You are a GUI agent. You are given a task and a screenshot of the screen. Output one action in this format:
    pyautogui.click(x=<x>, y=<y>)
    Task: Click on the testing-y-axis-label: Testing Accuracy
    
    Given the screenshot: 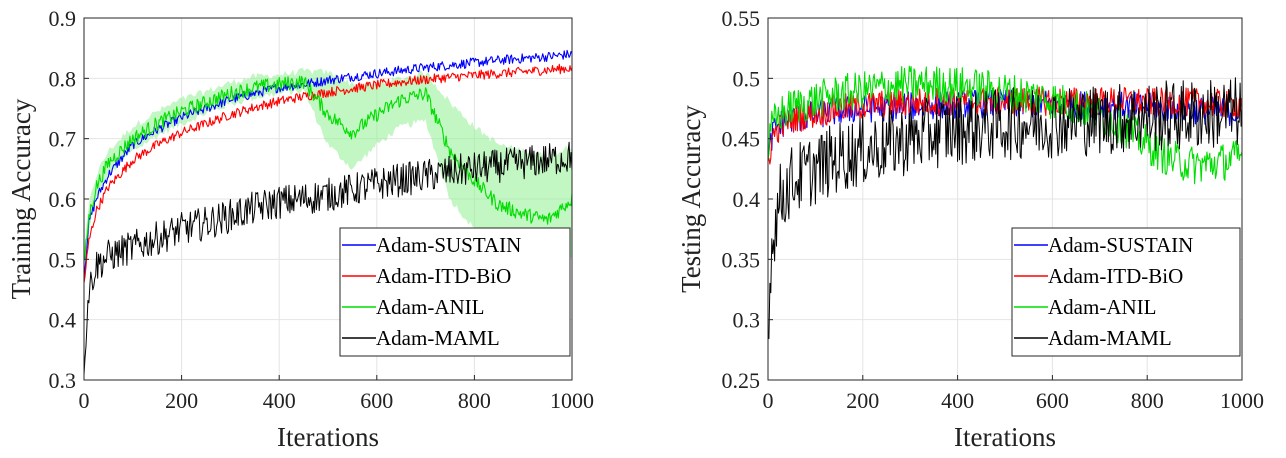 What is the action you would take?
    pyautogui.click(x=691, y=199)
    